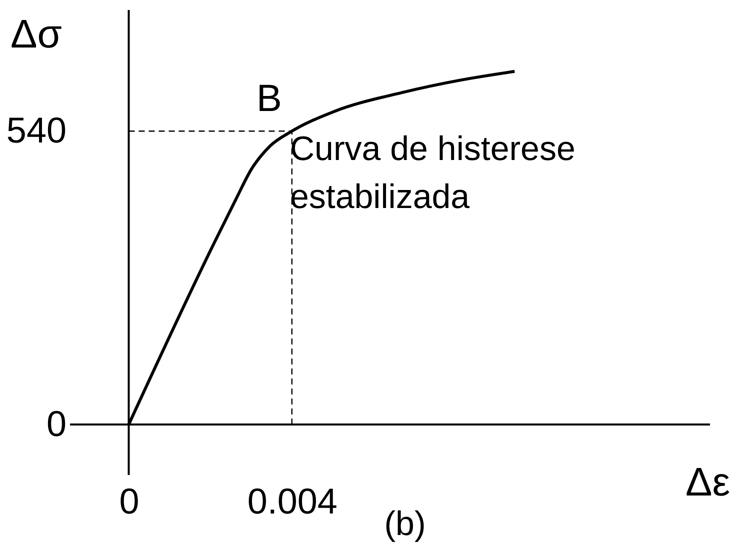 This screenshot has width=746, height=558. What do you see at coordinates (36, 130) in the screenshot?
I see `y-tick-label: 540` at bounding box center [36, 130].